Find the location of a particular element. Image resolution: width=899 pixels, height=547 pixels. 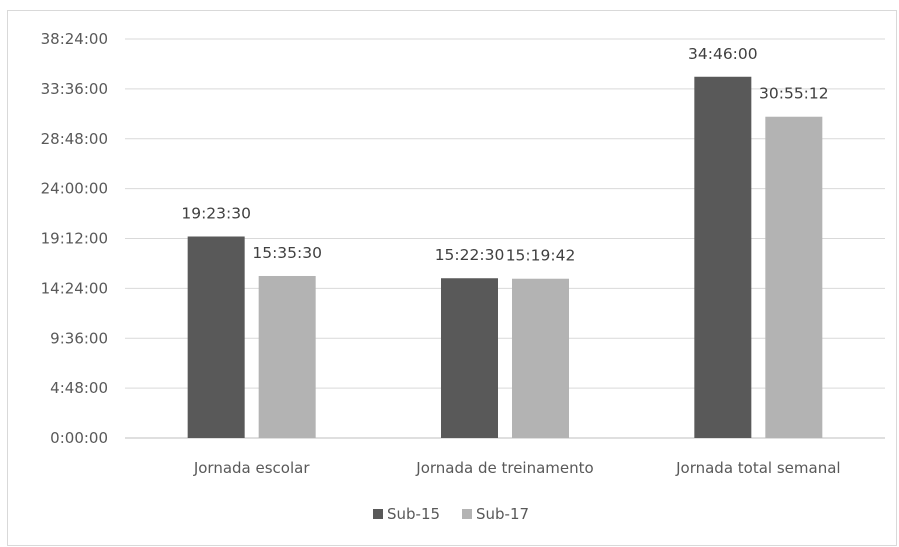

data-label: 30:55:12 is located at coordinates (794, 94).